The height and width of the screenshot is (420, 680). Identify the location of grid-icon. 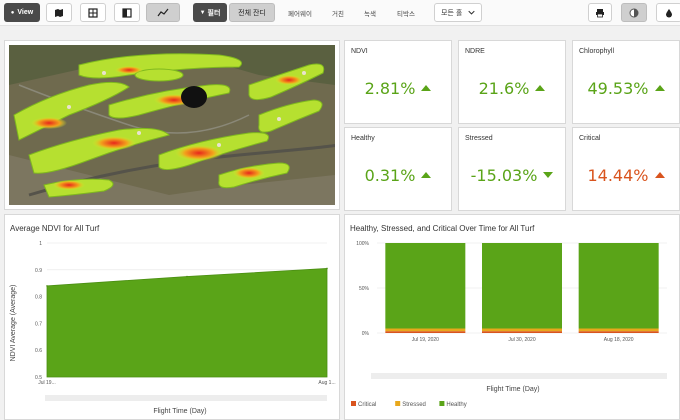
(93, 12).